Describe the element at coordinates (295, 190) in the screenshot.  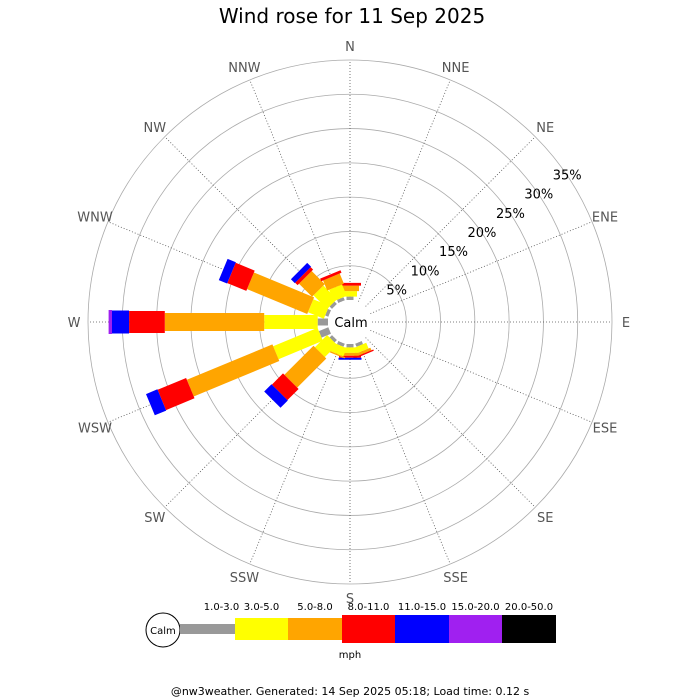
I see `spoke-nnw` at that location.